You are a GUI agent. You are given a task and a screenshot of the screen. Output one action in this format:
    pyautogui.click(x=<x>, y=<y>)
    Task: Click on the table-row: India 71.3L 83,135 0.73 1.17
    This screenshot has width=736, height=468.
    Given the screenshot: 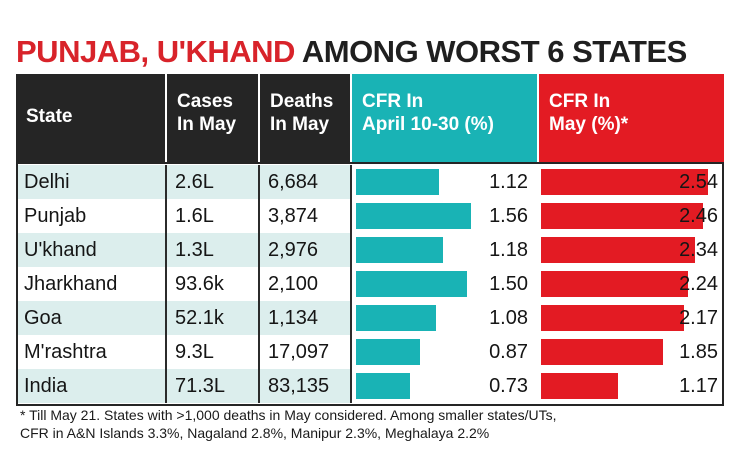 What is the action you would take?
    pyautogui.click(x=370, y=386)
    